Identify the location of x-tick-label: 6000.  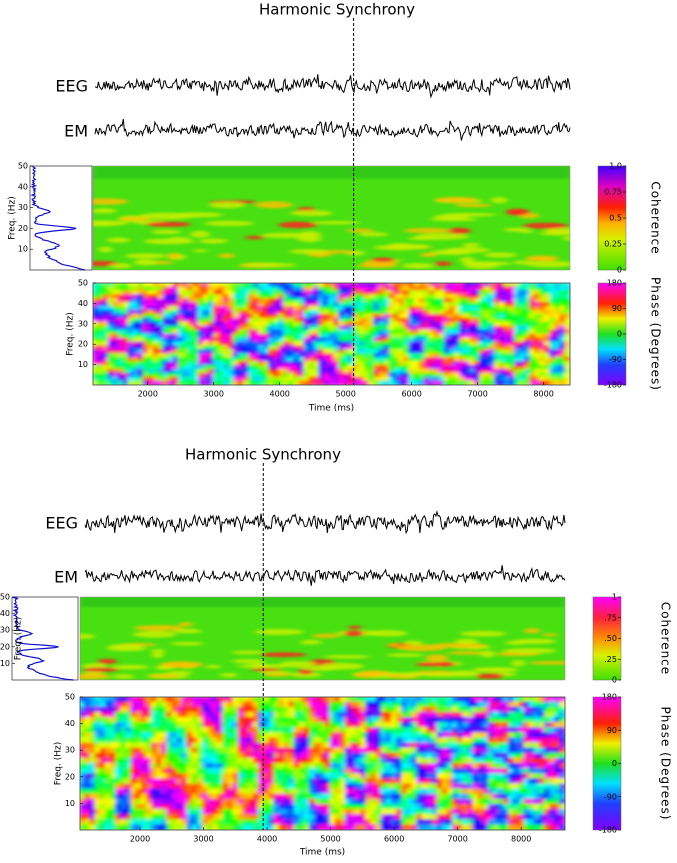
(411, 394).